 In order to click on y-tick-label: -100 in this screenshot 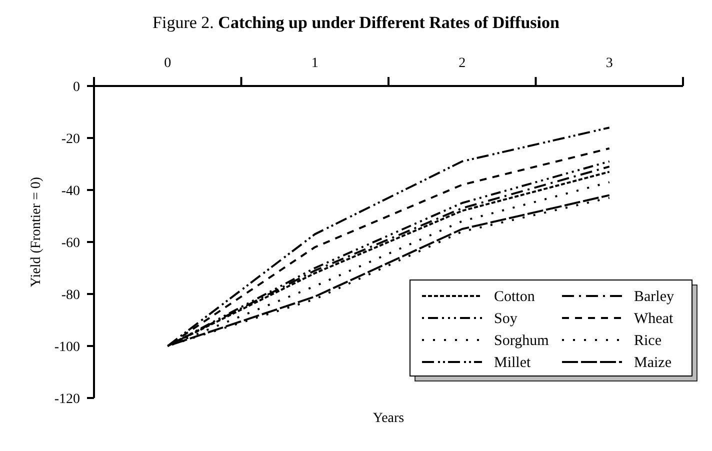, I will do `click(67, 347)`.